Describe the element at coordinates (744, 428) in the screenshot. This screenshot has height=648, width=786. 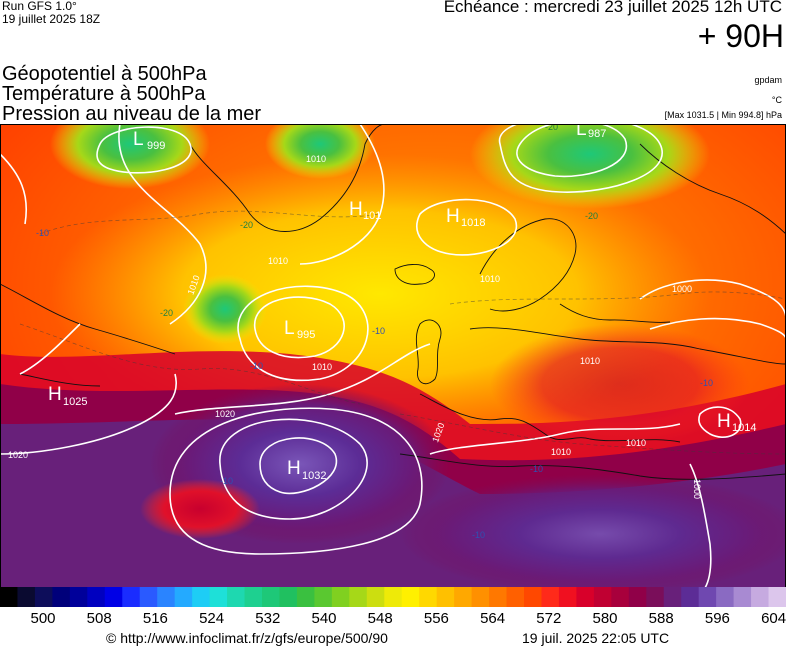
I see `high-value-east: 1014` at that location.